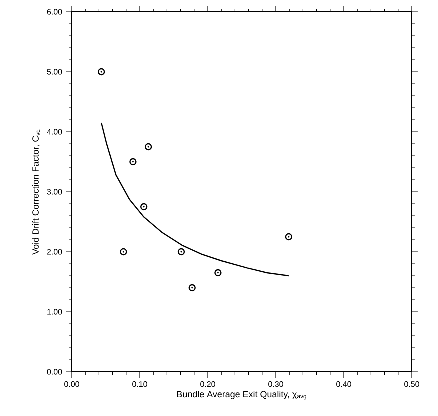  I want to click on x-axis-title: Bundle Average Exit Quality, χ$_{avg}$, so click(241, 395).